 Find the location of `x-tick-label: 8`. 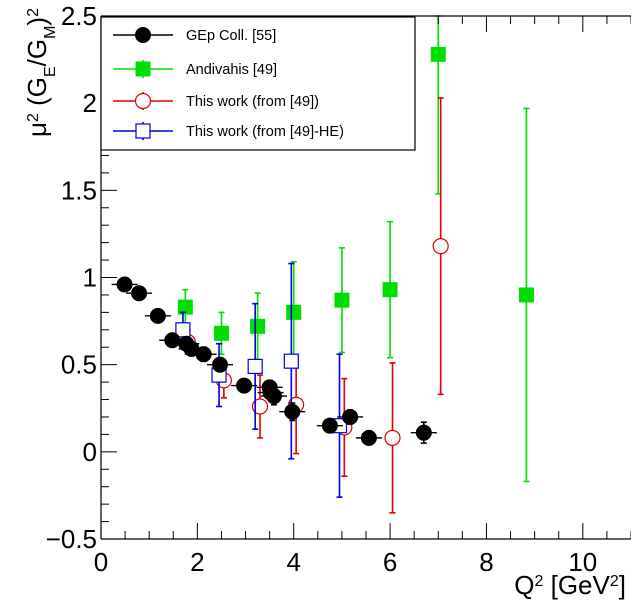

x-tick-label: 8 is located at coordinates (486, 562).